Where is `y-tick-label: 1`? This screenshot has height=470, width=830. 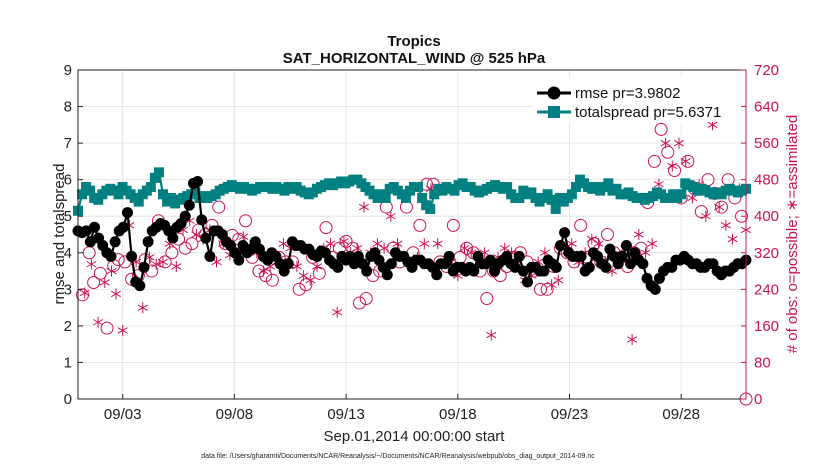 y-tick-label: 1 is located at coordinates (68, 362).